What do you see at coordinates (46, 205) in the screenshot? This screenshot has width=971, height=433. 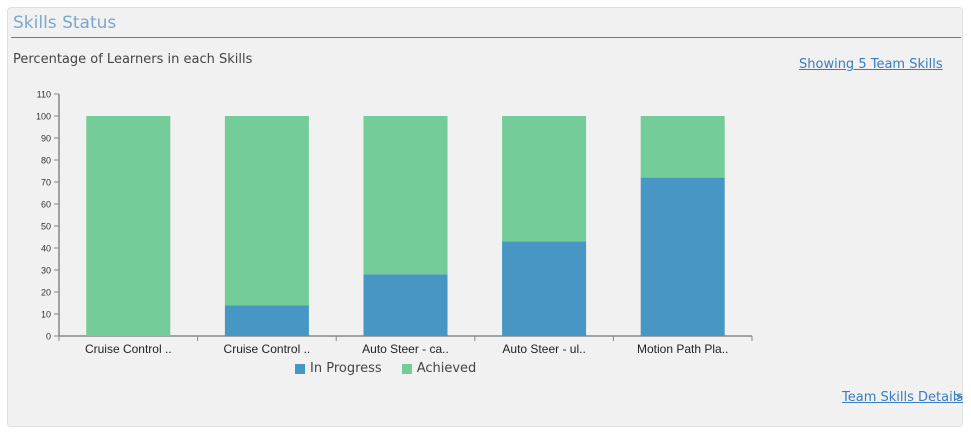 I see `y-tick-label: 60` at bounding box center [46, 205].